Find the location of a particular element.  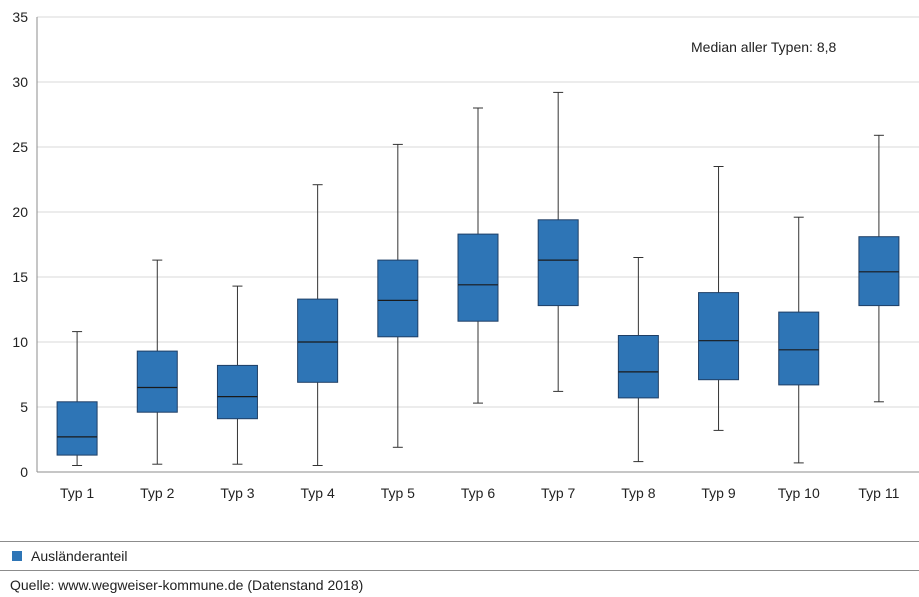

legend: Ausländeranteil is located at coordinates (70, 556).